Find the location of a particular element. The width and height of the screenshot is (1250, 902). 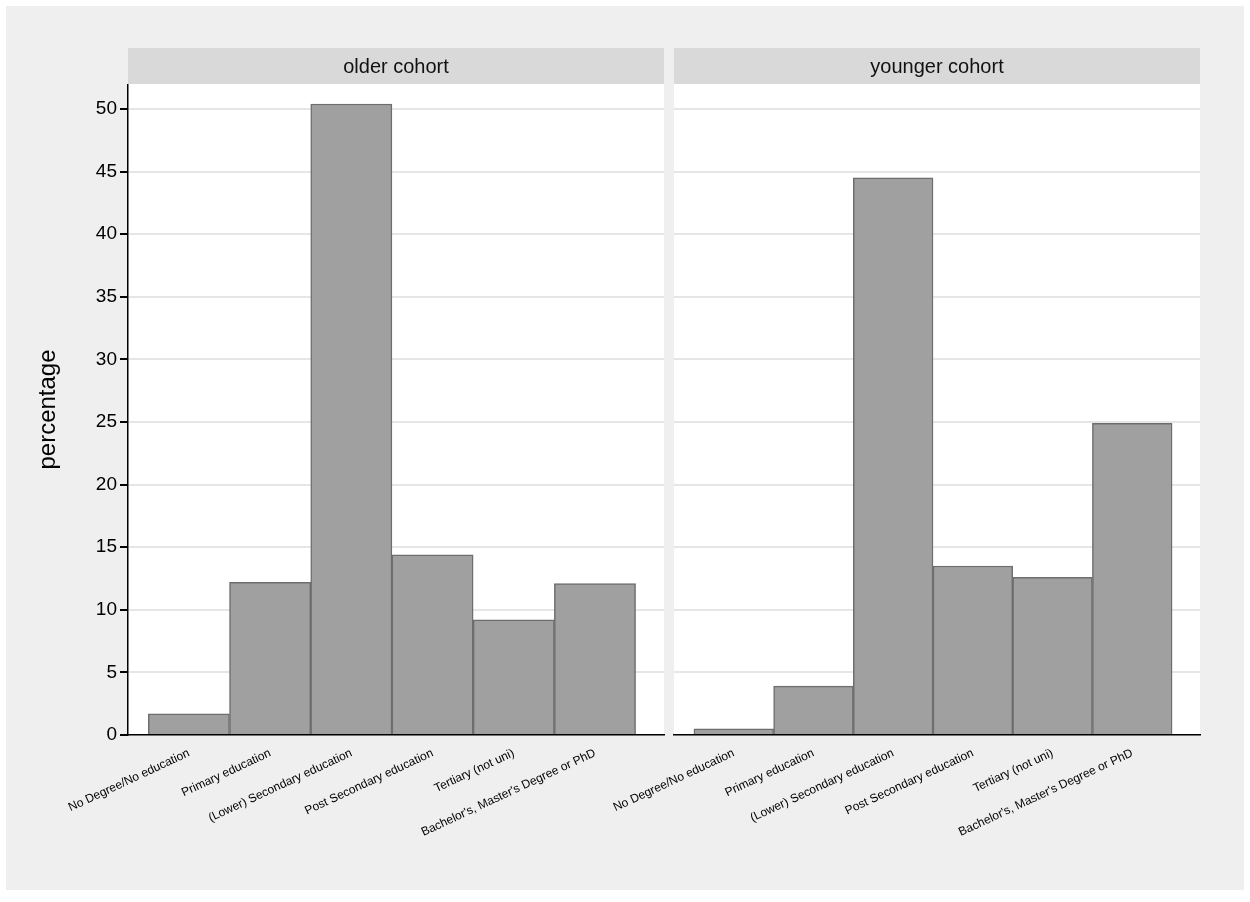

y-tick-label: 30 is located at coordinates (106, 358).